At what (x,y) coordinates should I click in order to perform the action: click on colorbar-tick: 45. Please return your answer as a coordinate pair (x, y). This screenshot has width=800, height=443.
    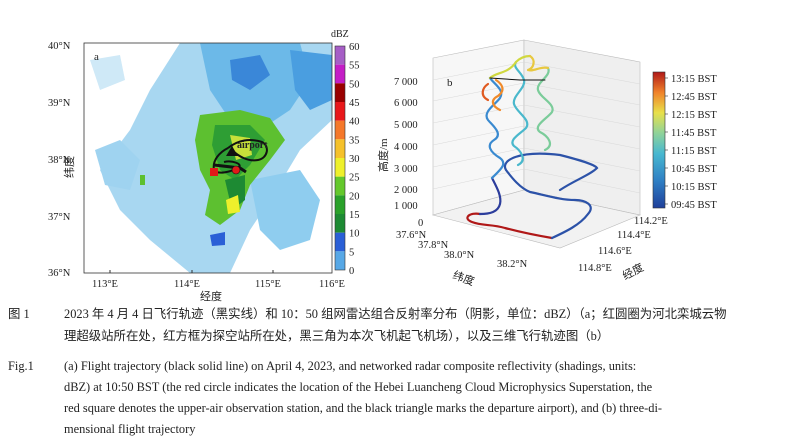
    Looking at the image, I should click on (354, 103).